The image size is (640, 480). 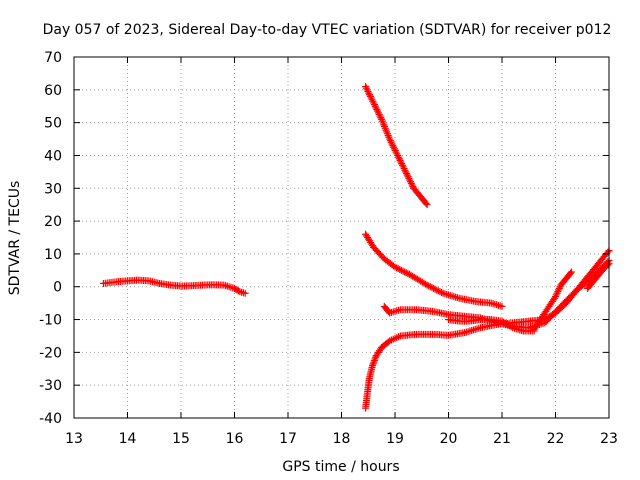 I want to click on y-tick-label: 50, so click(x=53, y=124).